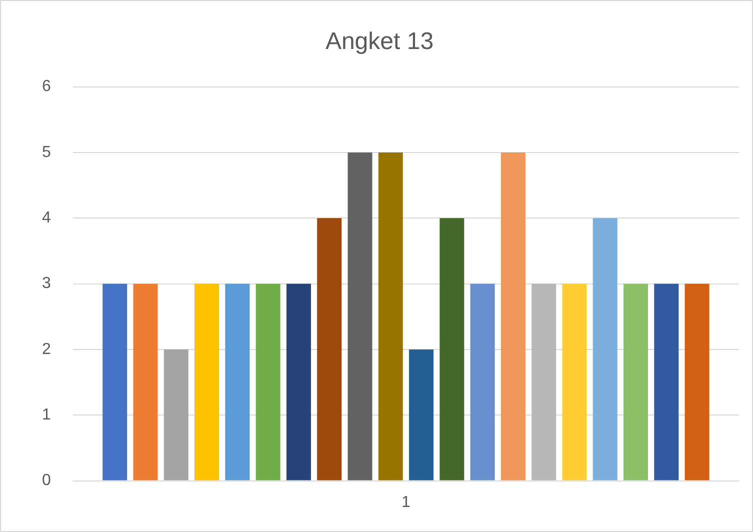  Describe the element at coordinates (46, 283) in the screenshot. I see `y-tick-label: 3` at that location.